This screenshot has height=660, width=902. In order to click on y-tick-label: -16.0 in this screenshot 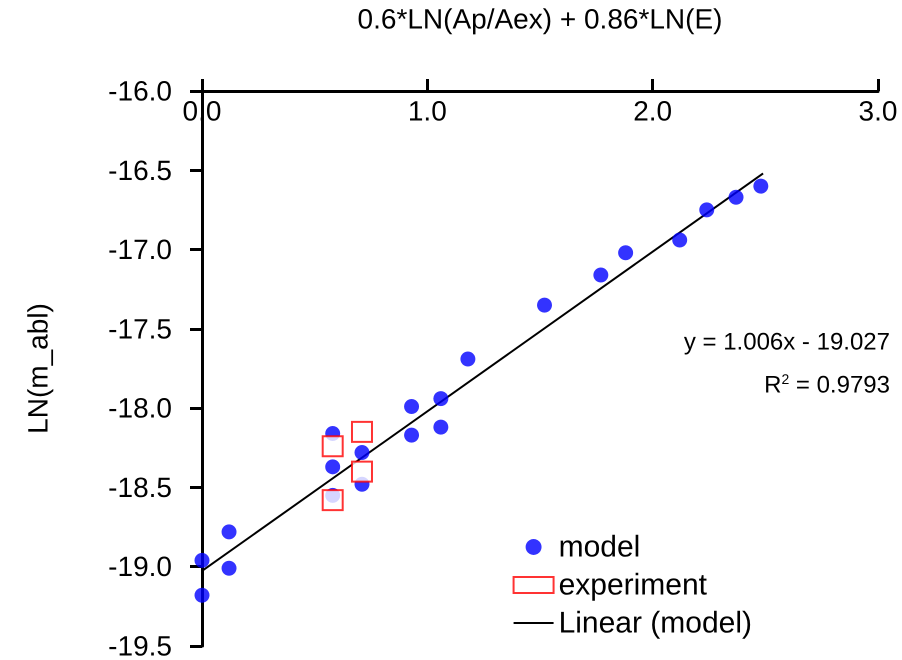, I will do `click(140, 91)`.